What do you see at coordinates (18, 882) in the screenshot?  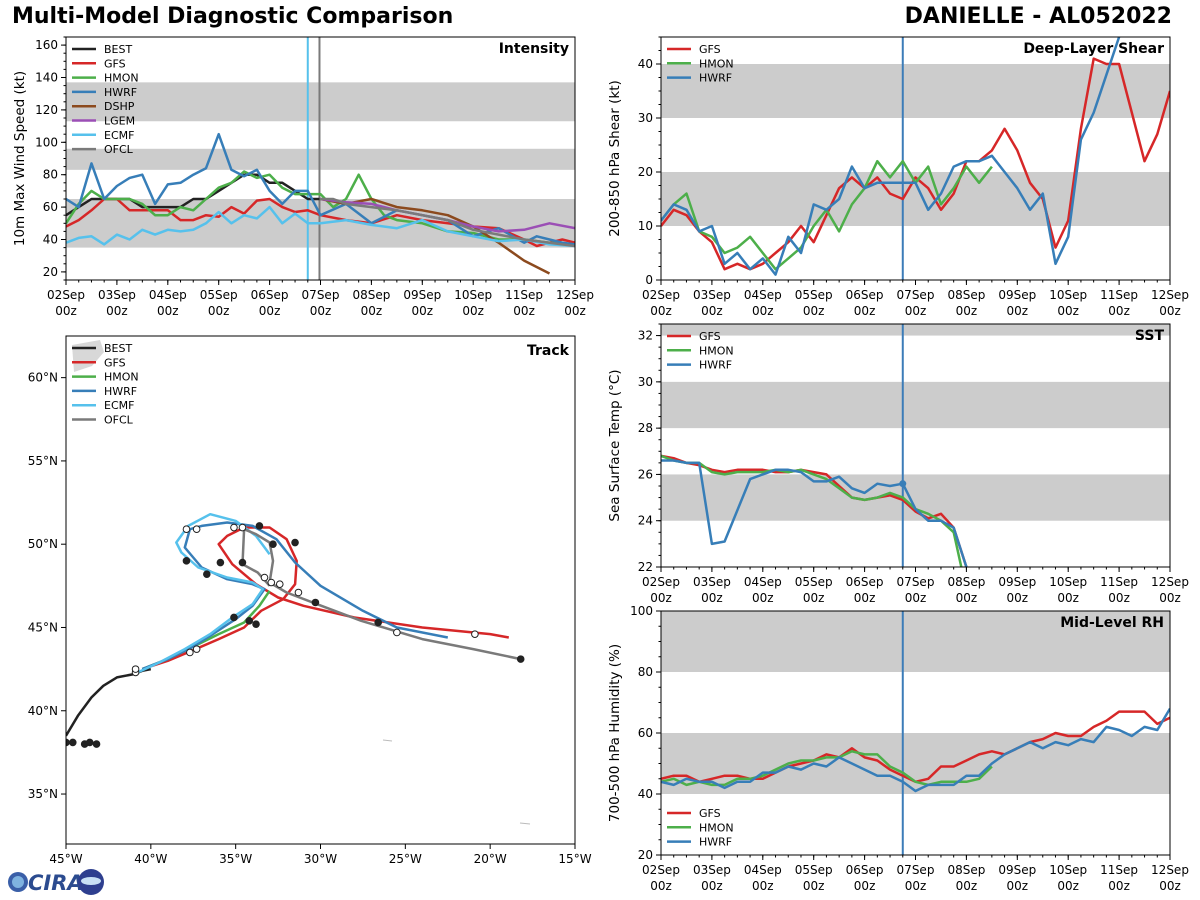 I see `globe-icon-inner` at bounding box center [18, 882].